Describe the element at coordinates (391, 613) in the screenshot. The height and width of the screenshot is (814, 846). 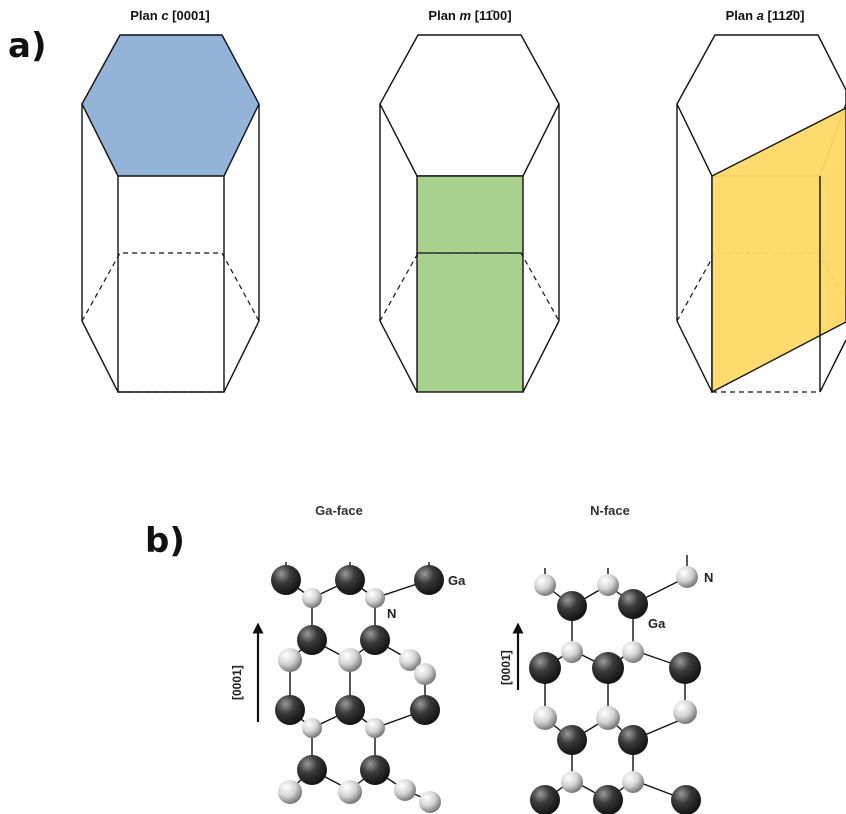
I see `ga-face-label-n: N` at that location.